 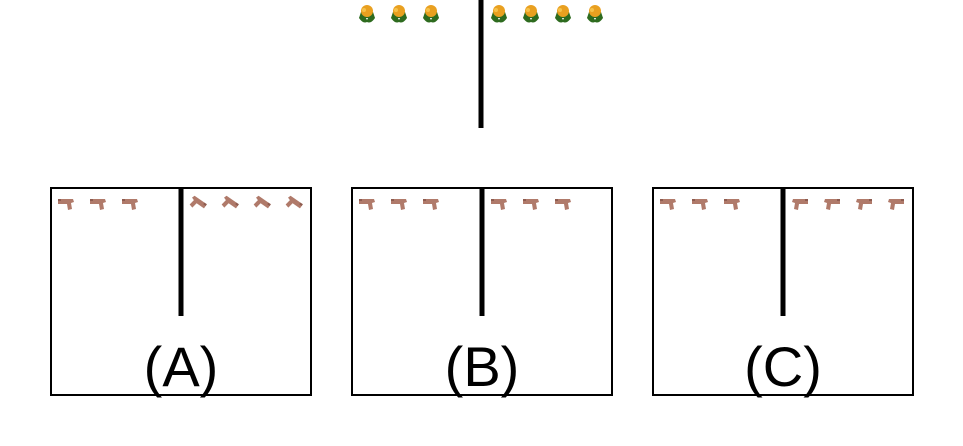 I want to click on option-b-label: (B), so click(x=482, y=366).